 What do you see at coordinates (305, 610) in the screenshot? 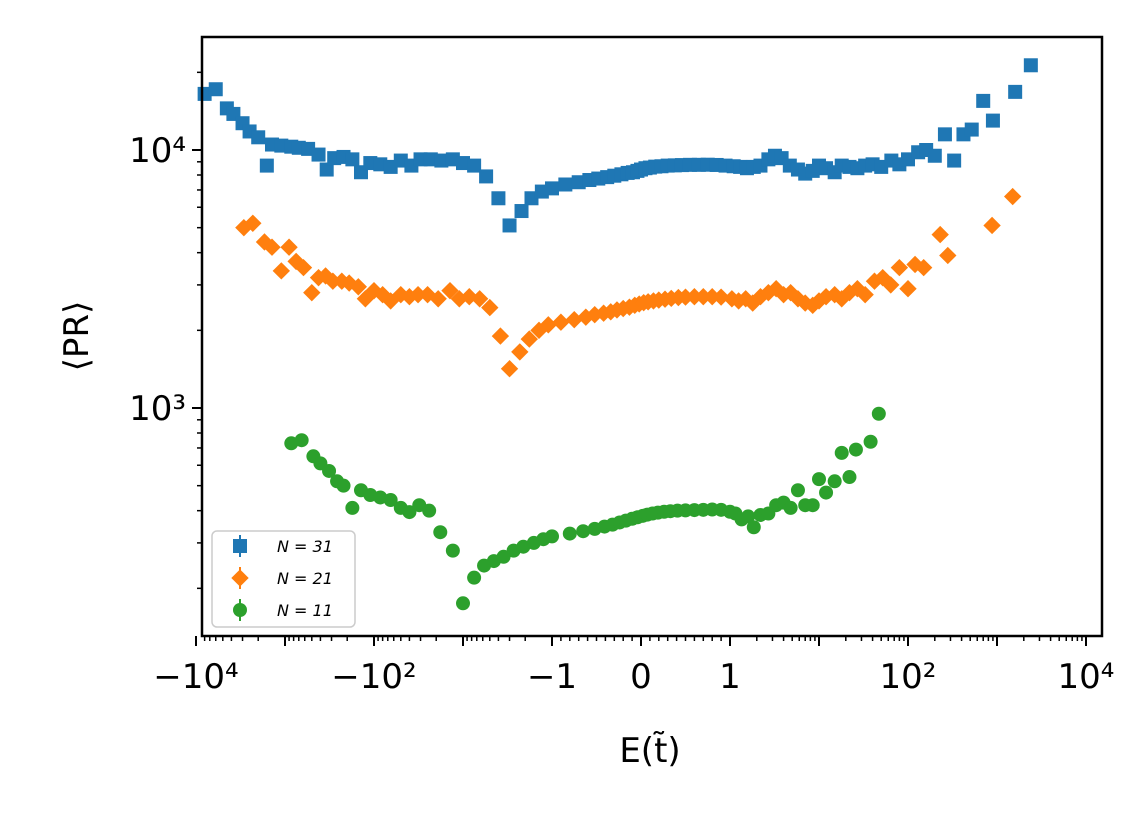
I see `legend-label: N = 11` at bounding box center [305, 610].